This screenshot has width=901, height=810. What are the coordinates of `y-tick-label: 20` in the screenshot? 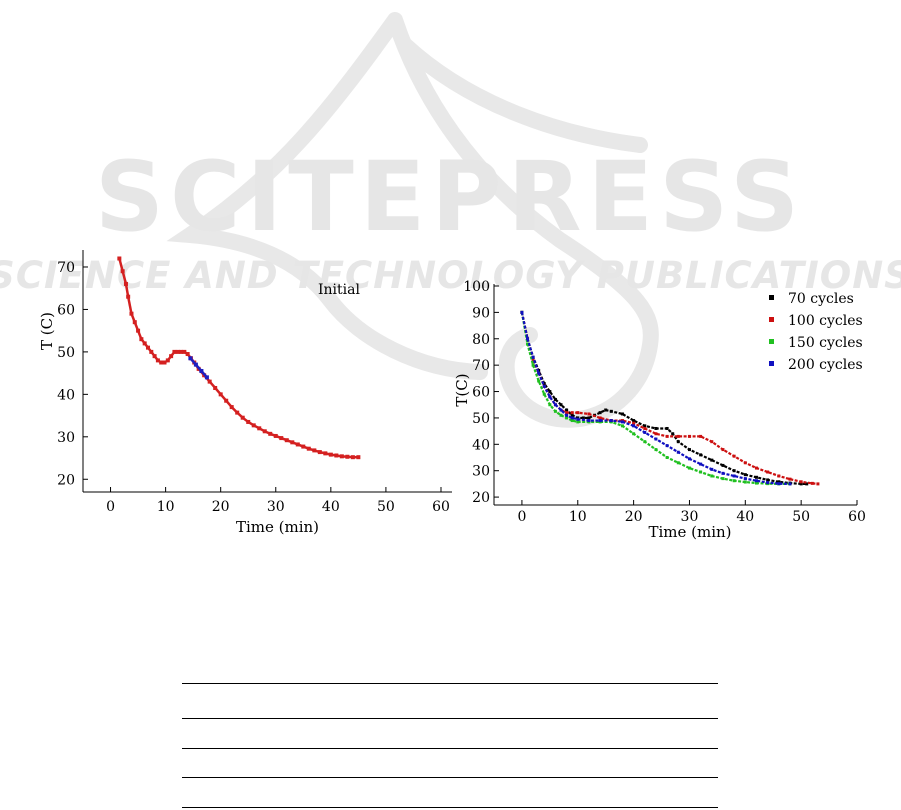 It's located at (66, 480).